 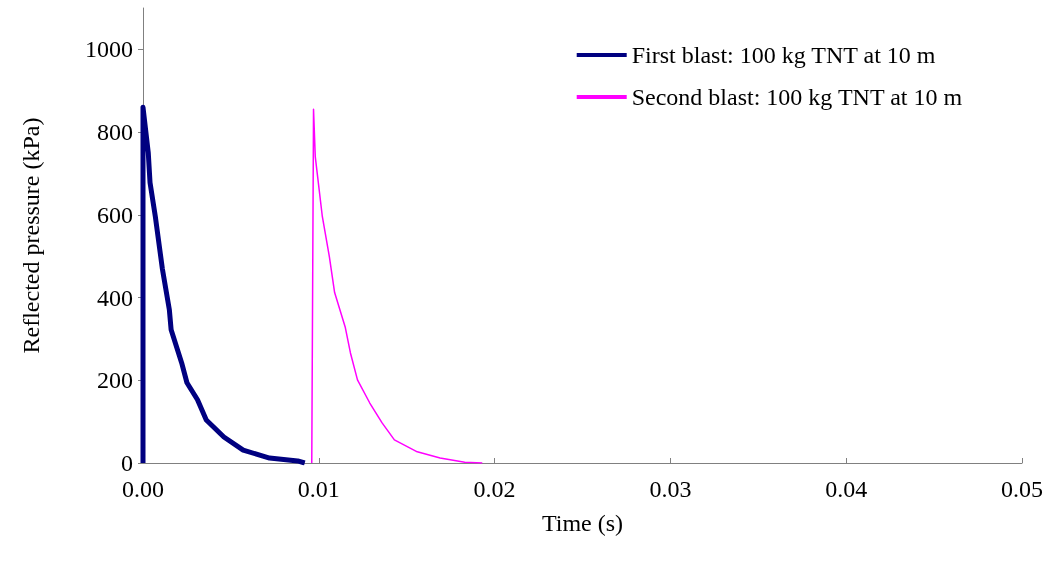 I want to click on x-tick-label: 0.00, so click(x=143, y=489).